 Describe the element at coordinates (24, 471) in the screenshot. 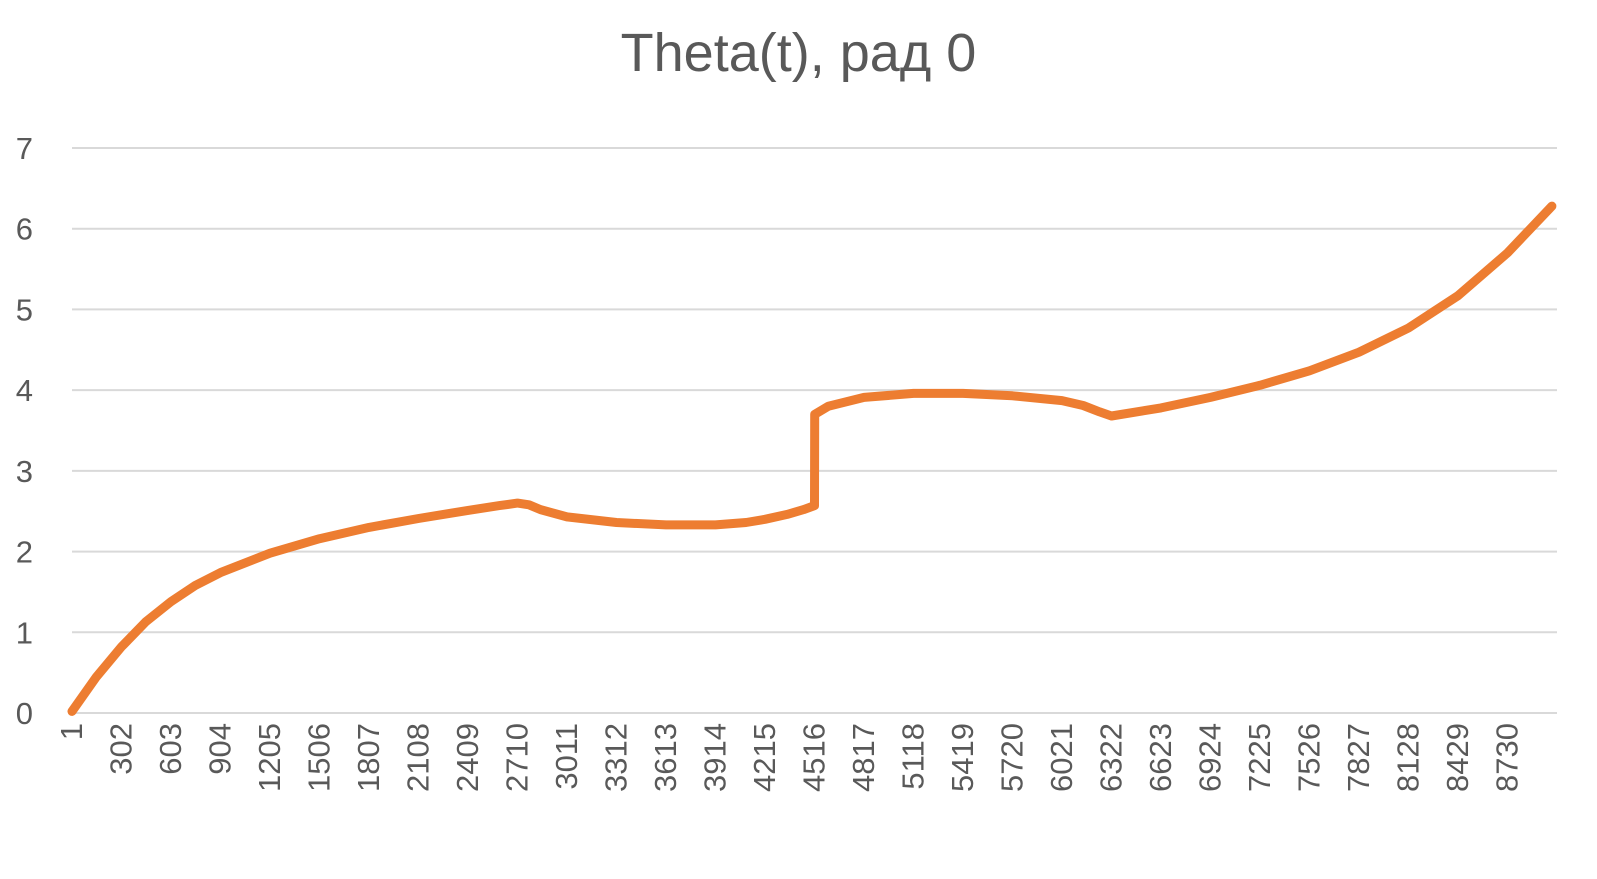

I see `y-tick-label: 3` at that location.